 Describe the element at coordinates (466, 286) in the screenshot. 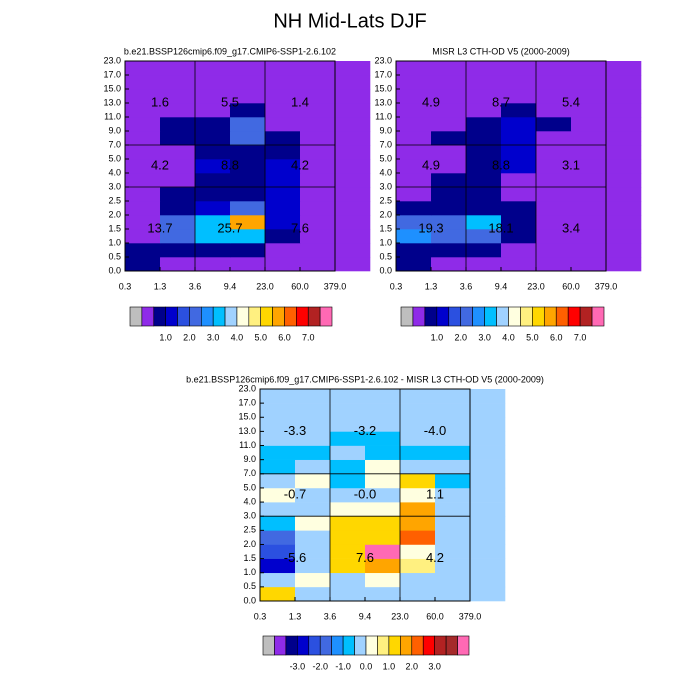

I see `x-tick-label: 3.6` at that location.